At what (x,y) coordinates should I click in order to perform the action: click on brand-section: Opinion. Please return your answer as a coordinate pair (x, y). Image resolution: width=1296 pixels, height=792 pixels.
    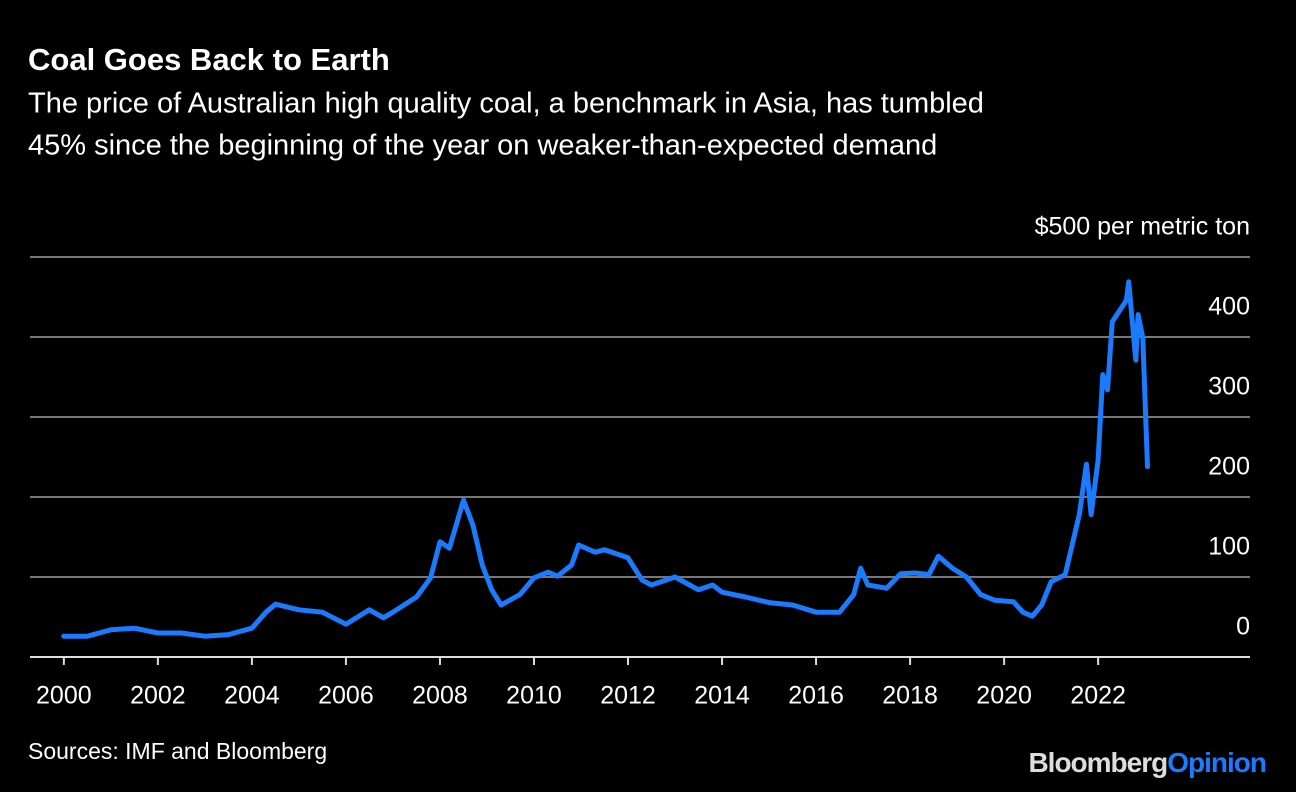
    Looking at the image, I should click on (1216, 762).